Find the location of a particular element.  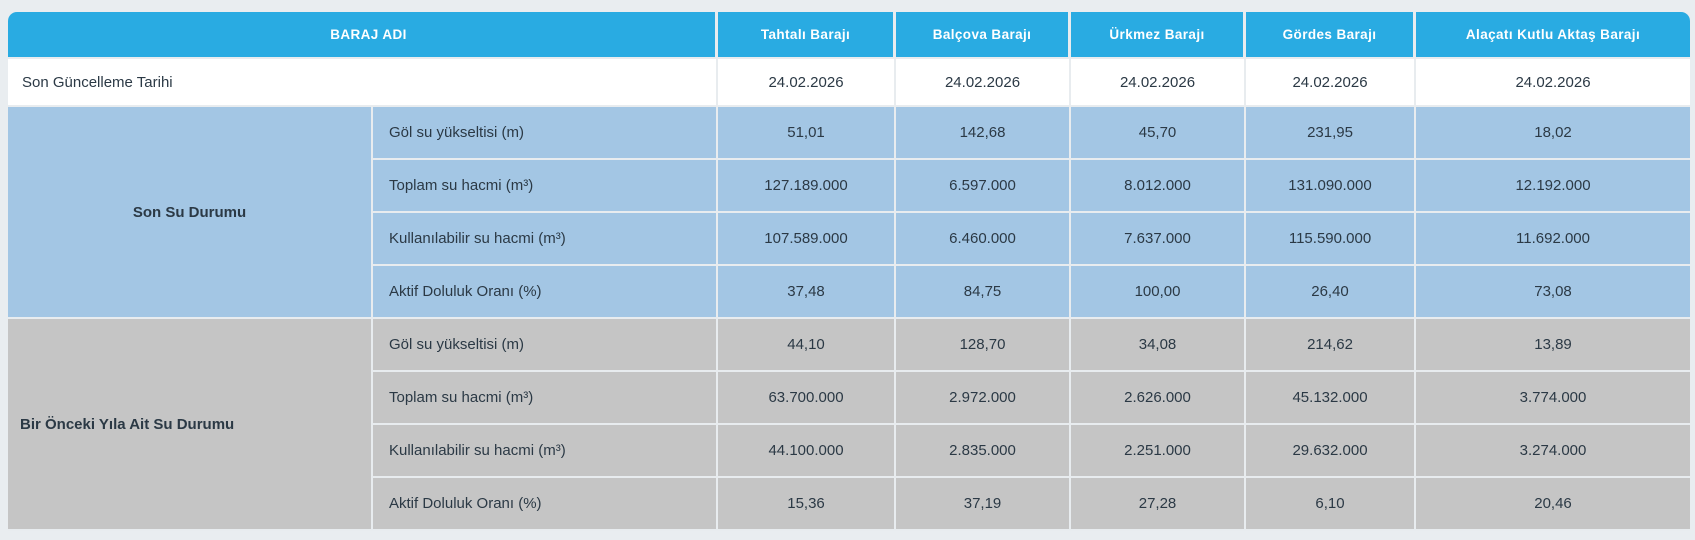

cell-value: 3.274.000 is located at coordinates (1553, 451).